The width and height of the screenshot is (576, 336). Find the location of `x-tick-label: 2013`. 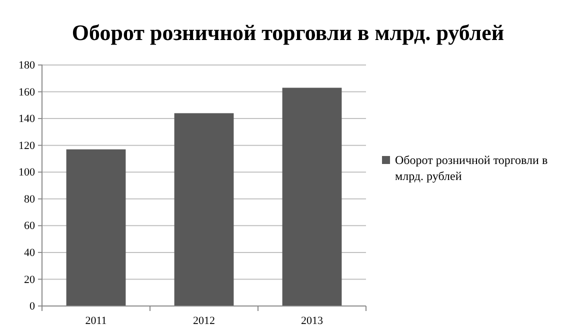

x-tick-label: 2013 is located at coordinates (312, 320).